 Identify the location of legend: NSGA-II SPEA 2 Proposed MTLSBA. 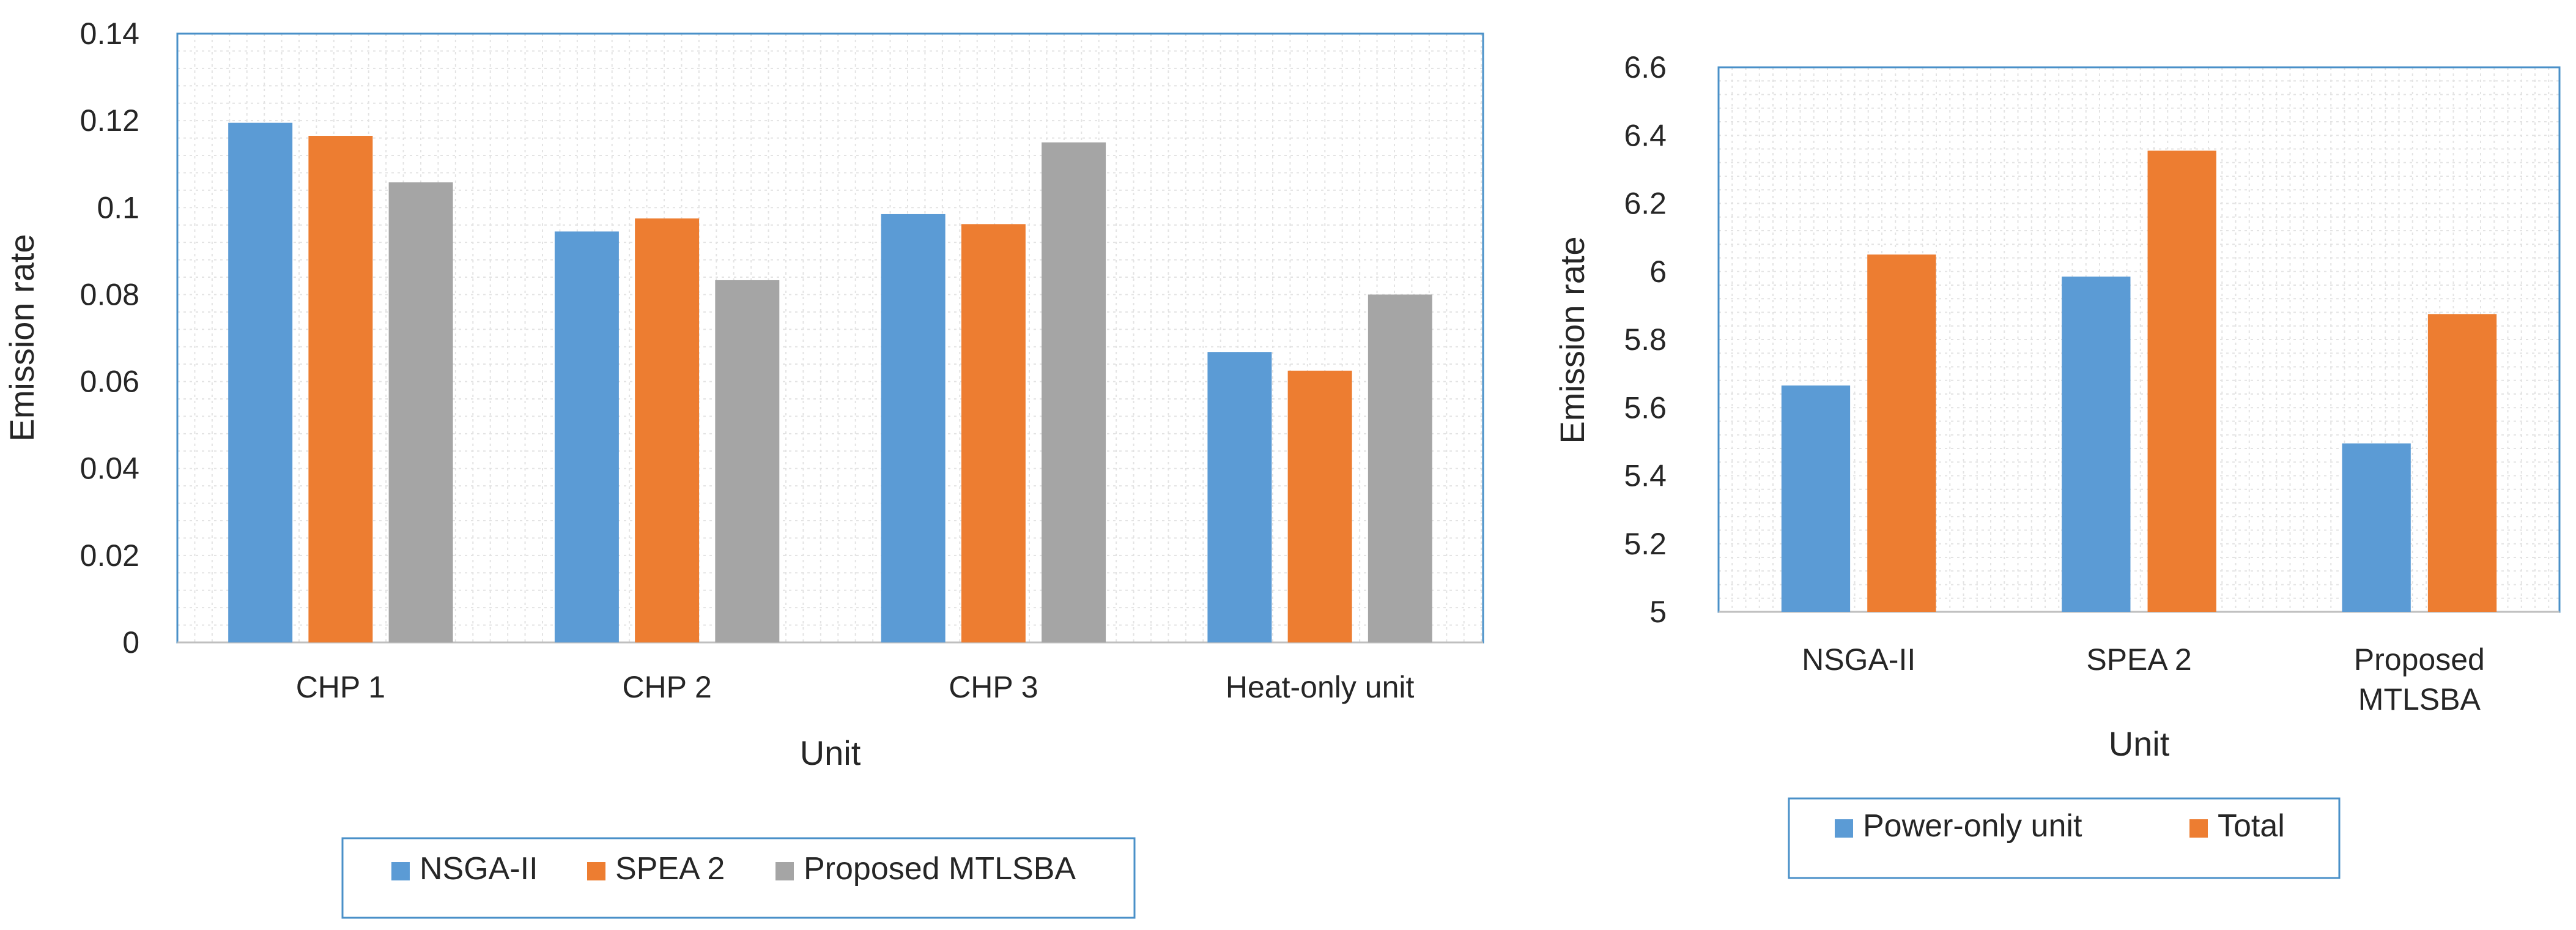
(738, 878).